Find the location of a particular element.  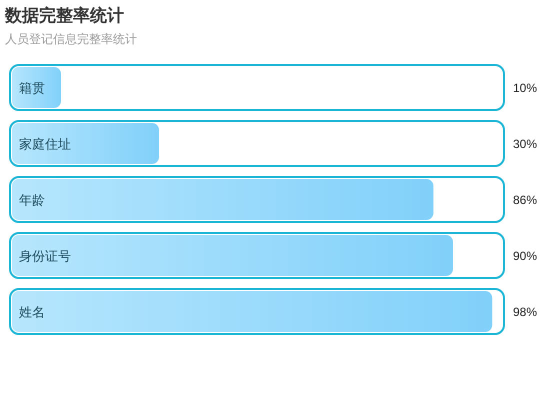

data-label: 10% is located at coordinates (525, 88).